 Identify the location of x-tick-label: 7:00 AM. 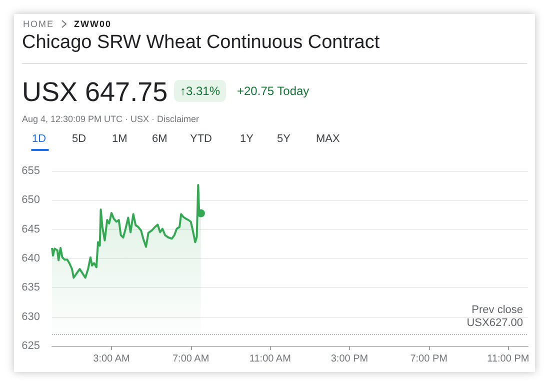
(191, 359).